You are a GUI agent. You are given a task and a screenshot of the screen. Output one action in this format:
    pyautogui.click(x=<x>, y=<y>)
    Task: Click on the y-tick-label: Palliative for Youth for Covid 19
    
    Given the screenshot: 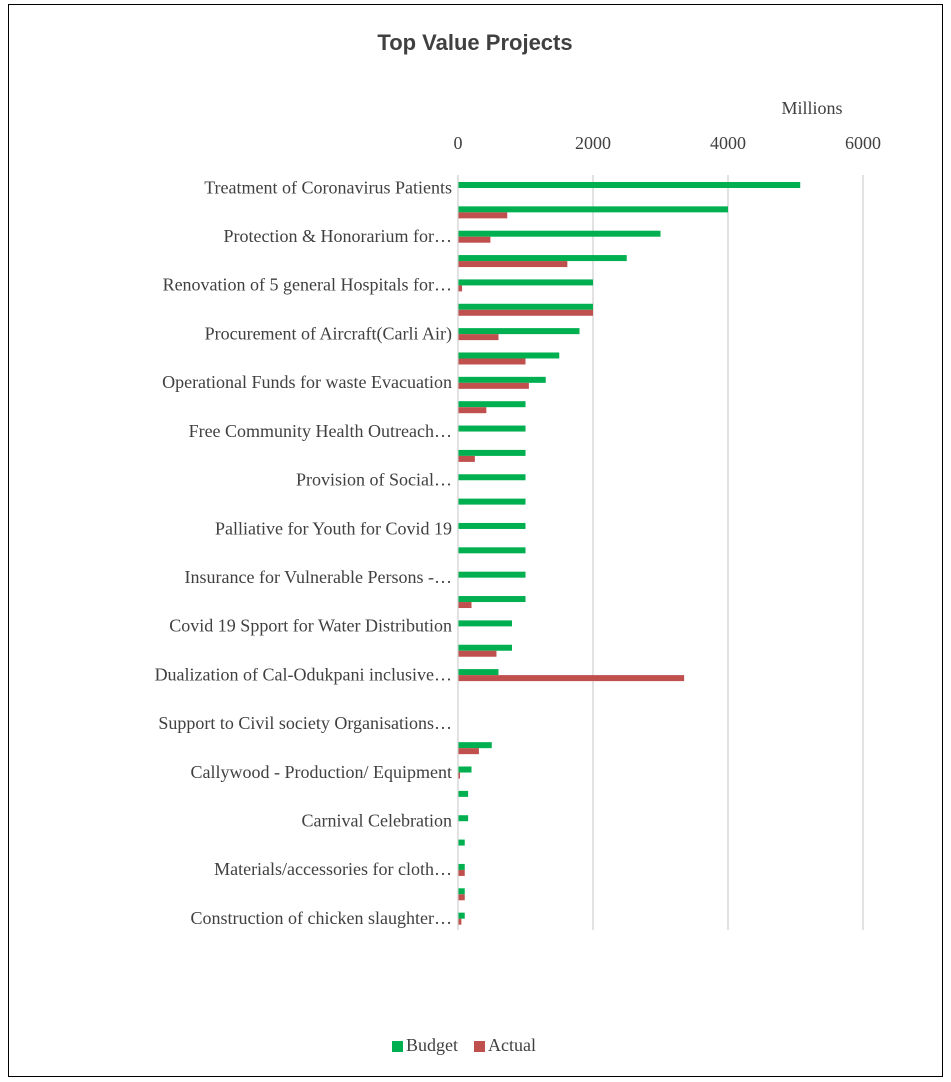 What is the action you would take?
    pyautogui.click(x=333, y=528)
    